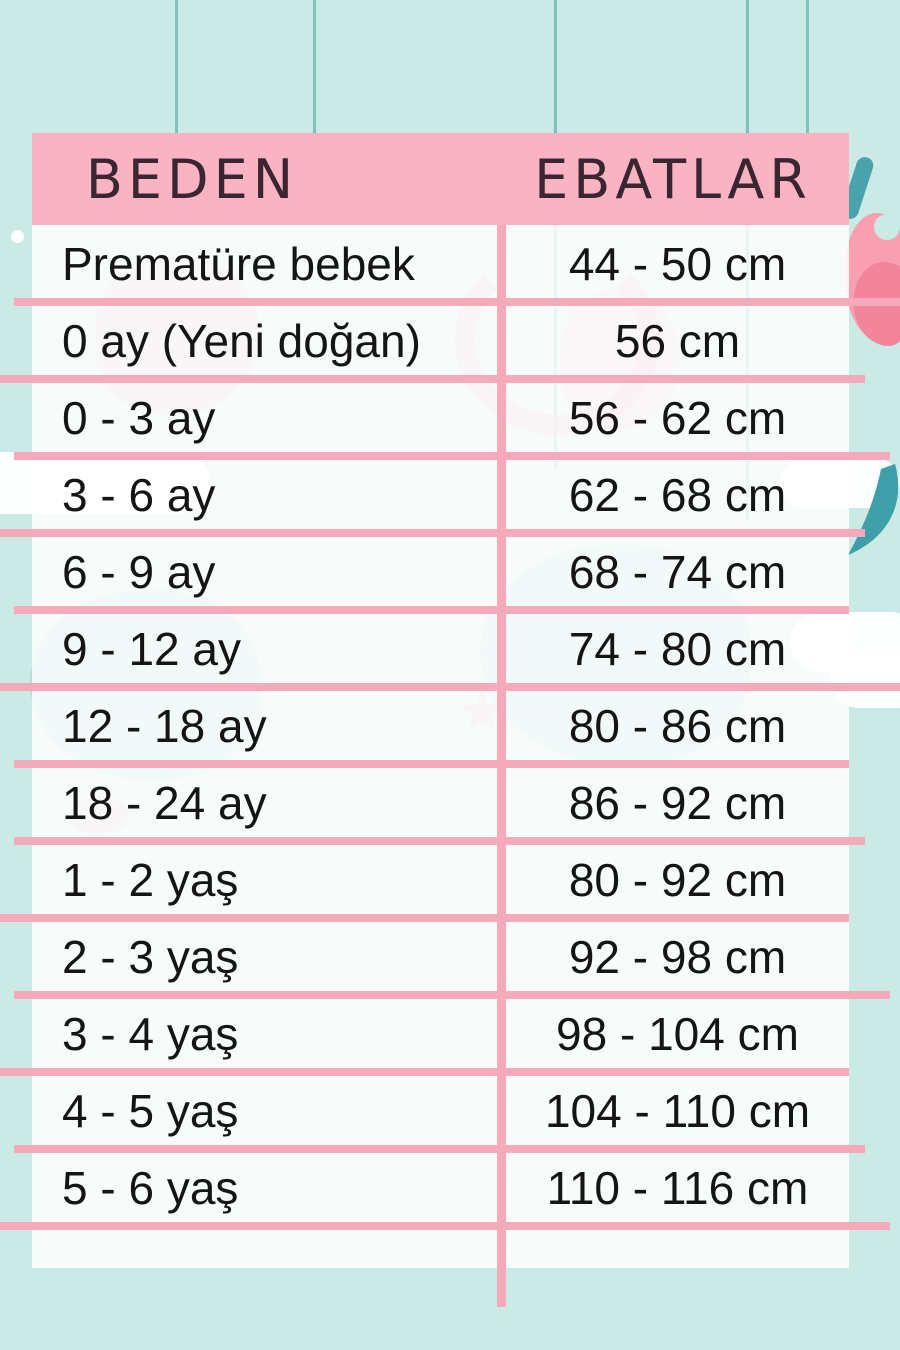 This screenshot has height=1350, width=900. What do you see at coordinates (457, 265) in the screenshot?
I see `table-row: Prematüre bebek 44 - 50 cm` at bounding box center [457, 265].